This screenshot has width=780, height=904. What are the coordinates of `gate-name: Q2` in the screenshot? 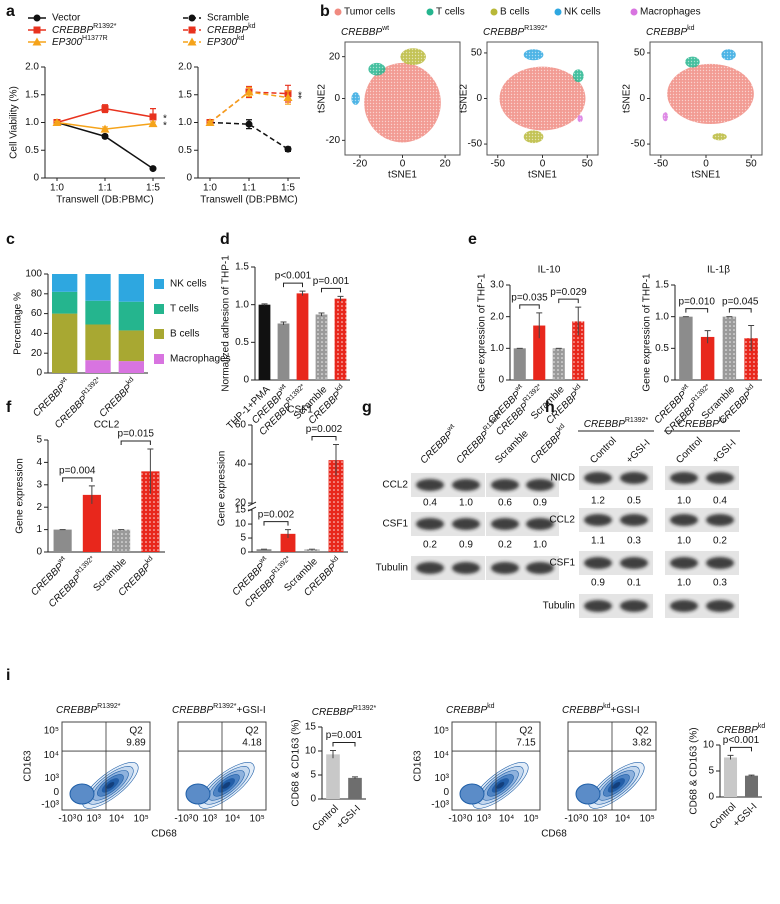 It's located at (526, 731).